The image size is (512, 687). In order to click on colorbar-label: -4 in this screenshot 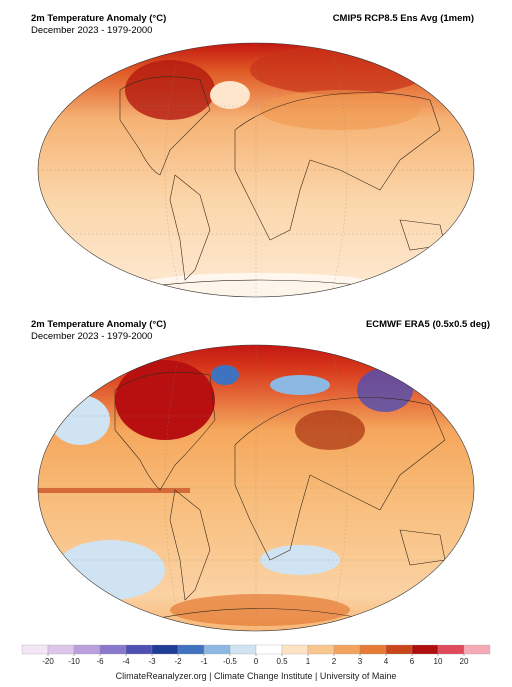, I will do `click(126, 661)`.